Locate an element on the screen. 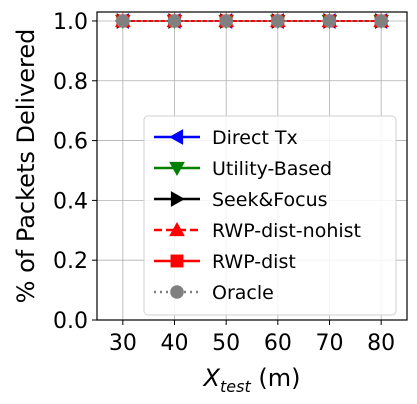 The height and width of the screenshot is (404, 417). x-tick-label: 40 is located at coordinates (175, 343).